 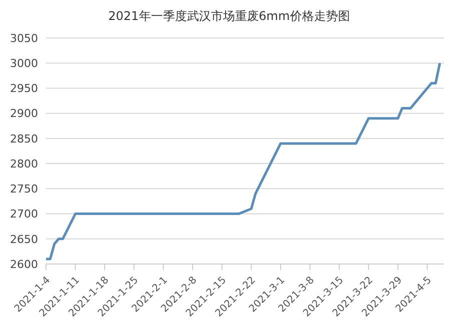 What do you see at coordinates (24, 113) in the screenshot?
I see `y-tick-label: 2900` at bounding box center [24, 113].